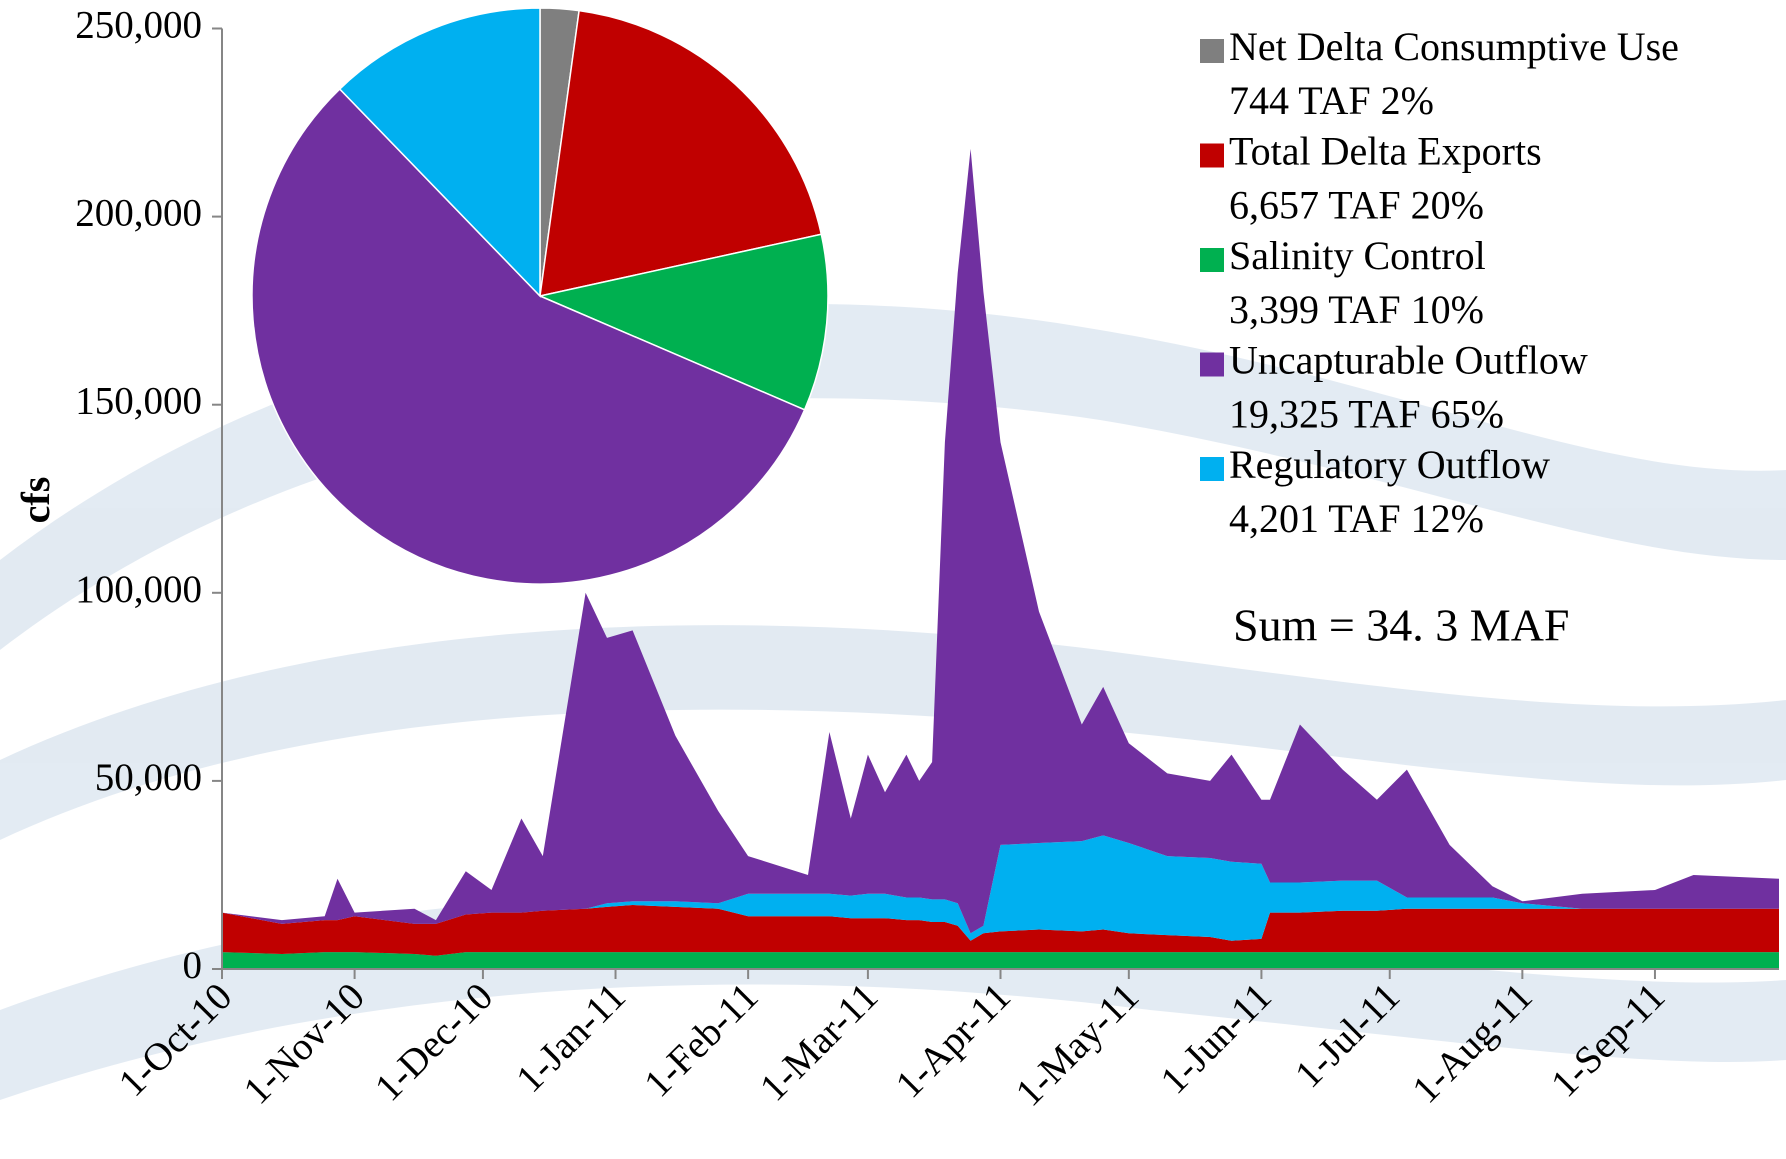  I want to click on legend-value: 744 TAF 2%, so click(1331, 100).